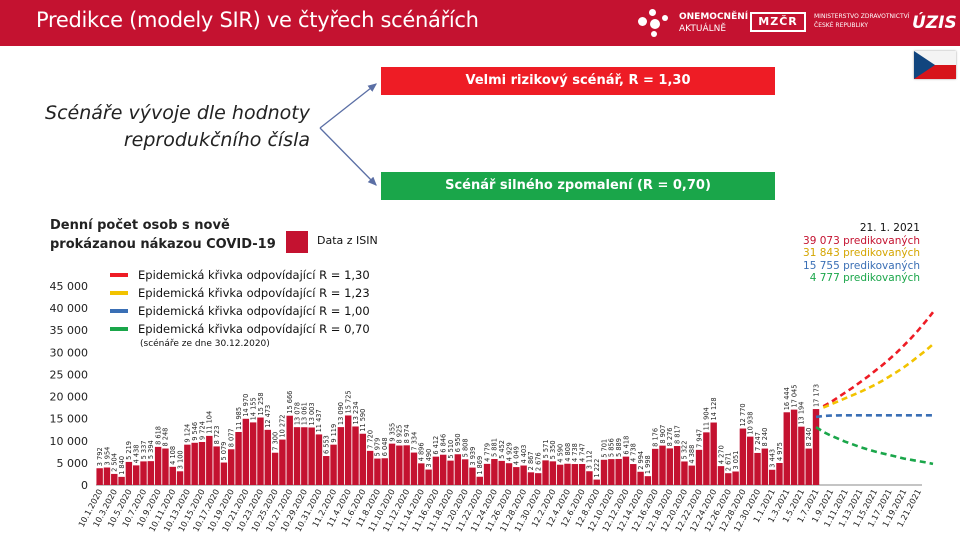 The height and width of the screenshot is (540, 960). Describe the element at coordinates (69, 419) in the screenshot. I see `y-tick-label: 15 000` at that location.